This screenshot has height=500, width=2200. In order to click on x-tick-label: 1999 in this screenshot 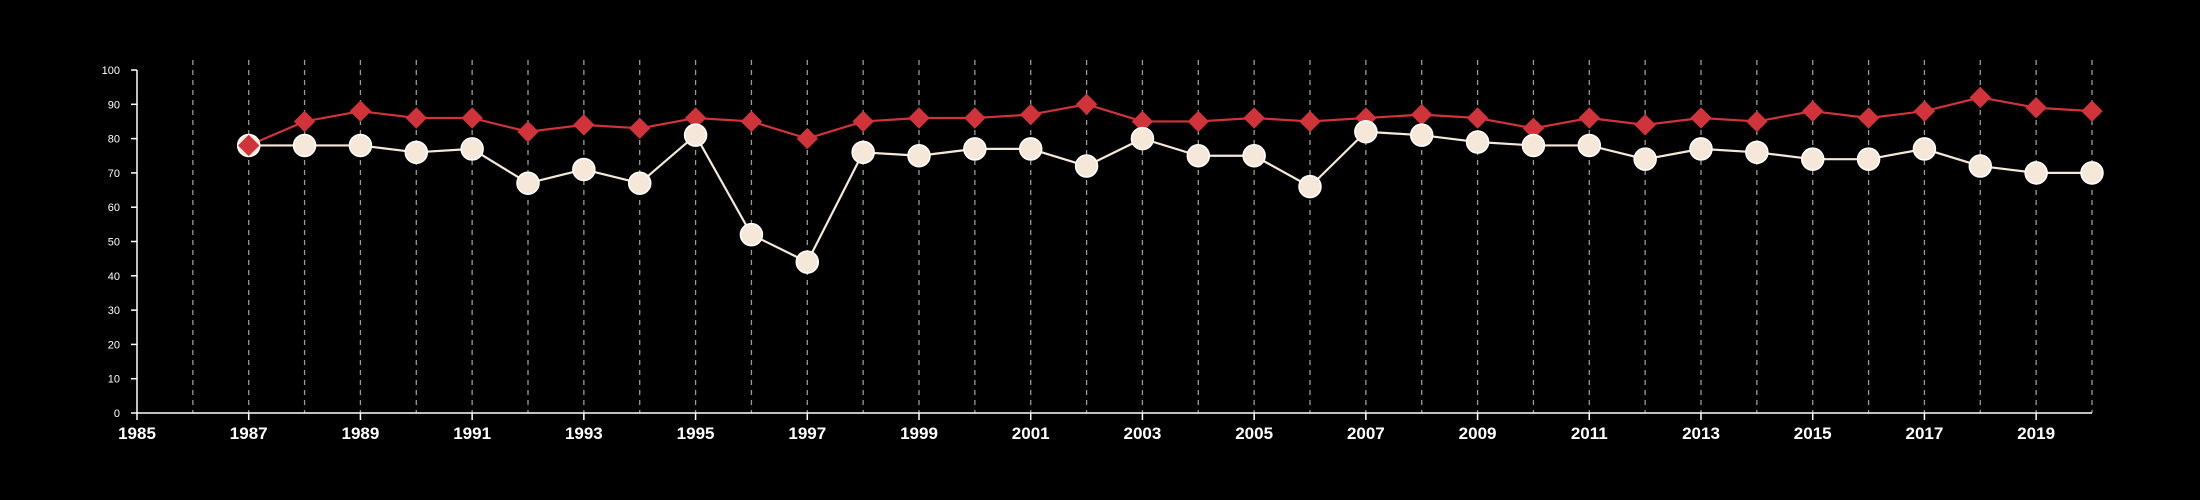, I will do `click(919, 433)`.